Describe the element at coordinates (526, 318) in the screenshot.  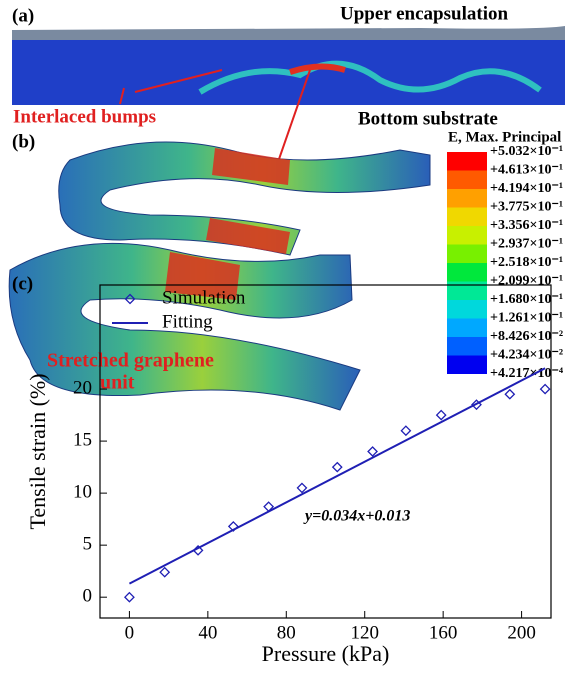
I see `colorbar-label: +1.261×10⁻¹` at that location.